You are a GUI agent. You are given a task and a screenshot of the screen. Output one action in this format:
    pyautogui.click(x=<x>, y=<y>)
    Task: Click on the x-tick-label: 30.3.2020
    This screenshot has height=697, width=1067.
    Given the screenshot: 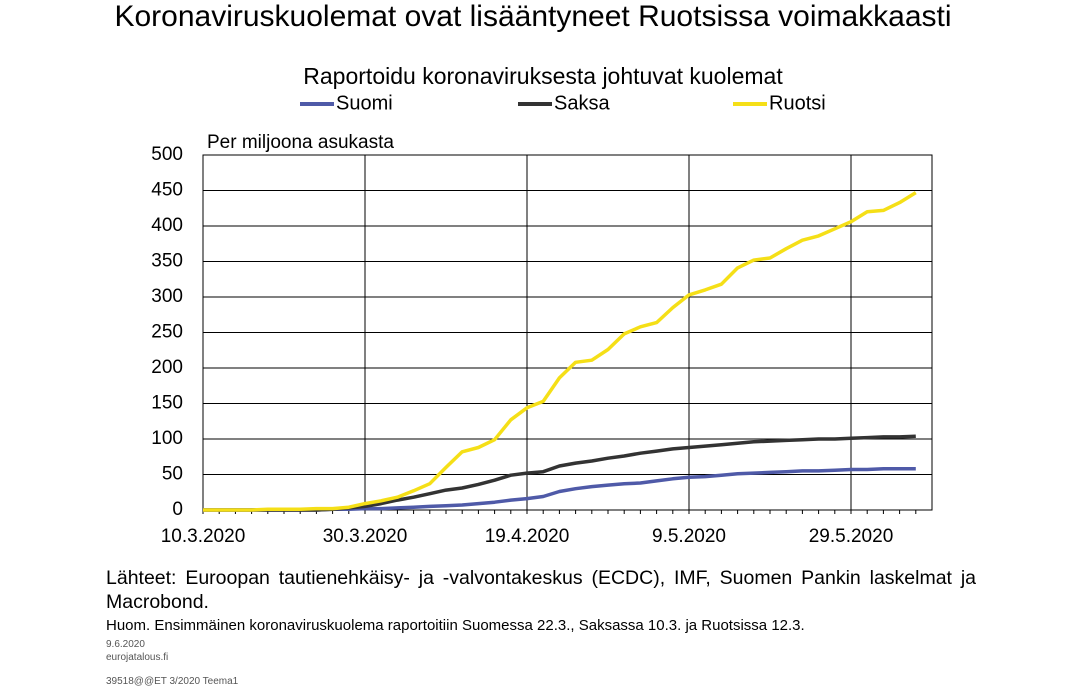 What is the action you would take?
    pyautogui.click(x=365, y=536)
    